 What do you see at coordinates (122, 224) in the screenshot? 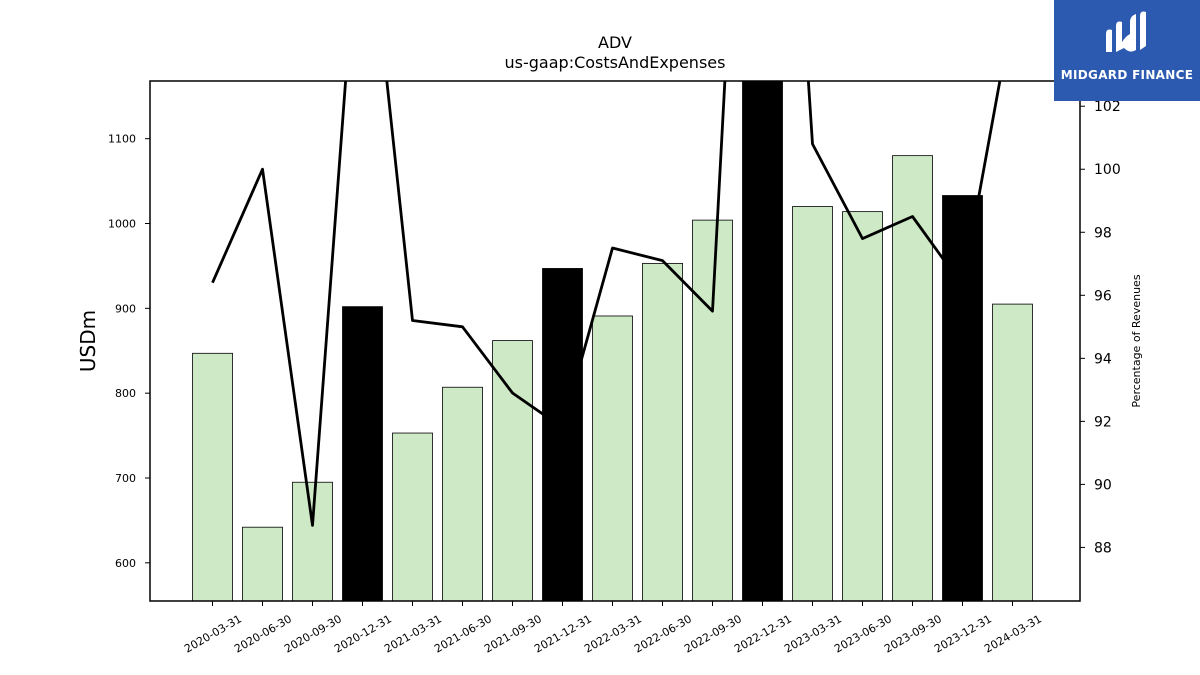
I see `y-left-tick-label: 1000` at bounding box center [122, 224].